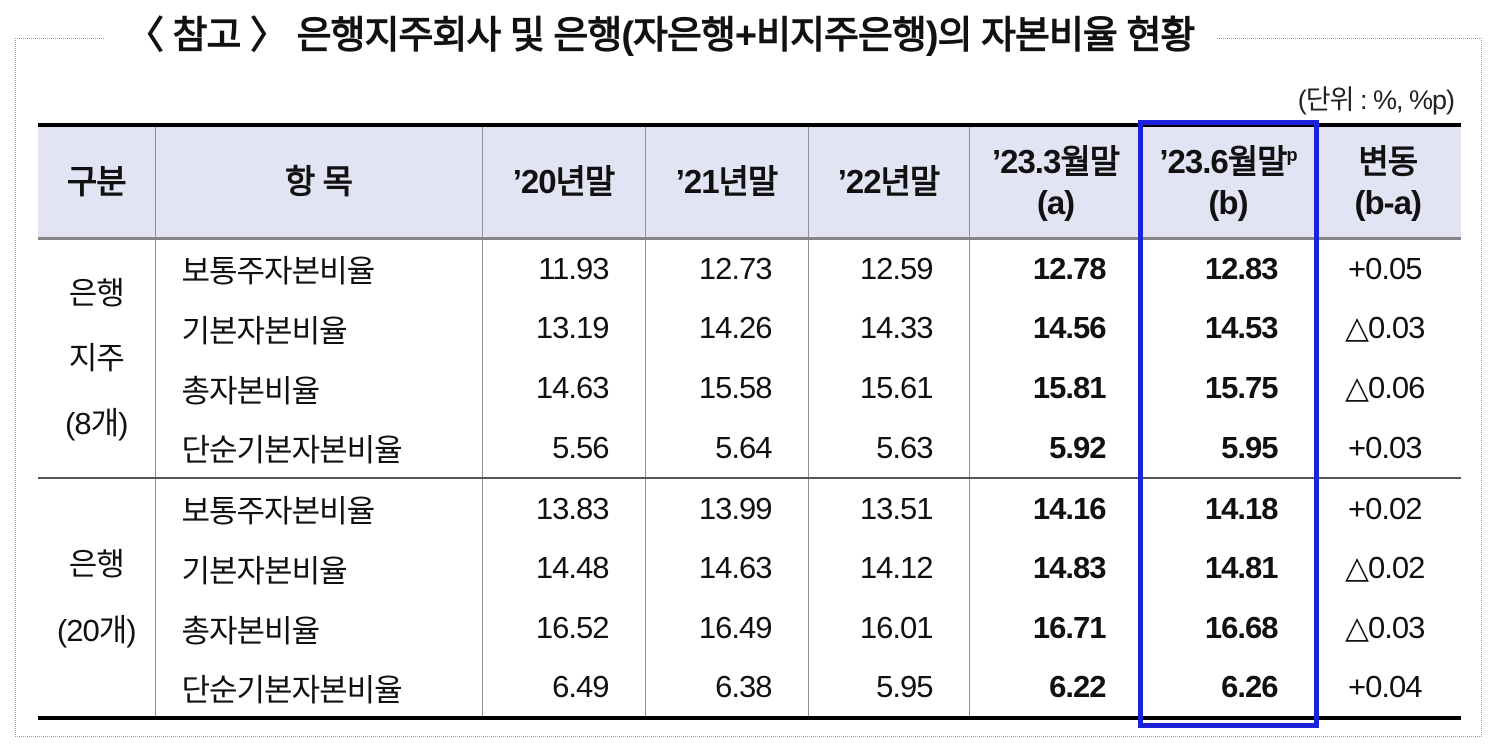  What do you see at coordinates (660, 36) in the screenshot?
I see `page-title: 〈 참고 〉 은행지주회사 및 은행(자은행+비지주은행)의 자본비율 현황` at bounding box center [660, 36].